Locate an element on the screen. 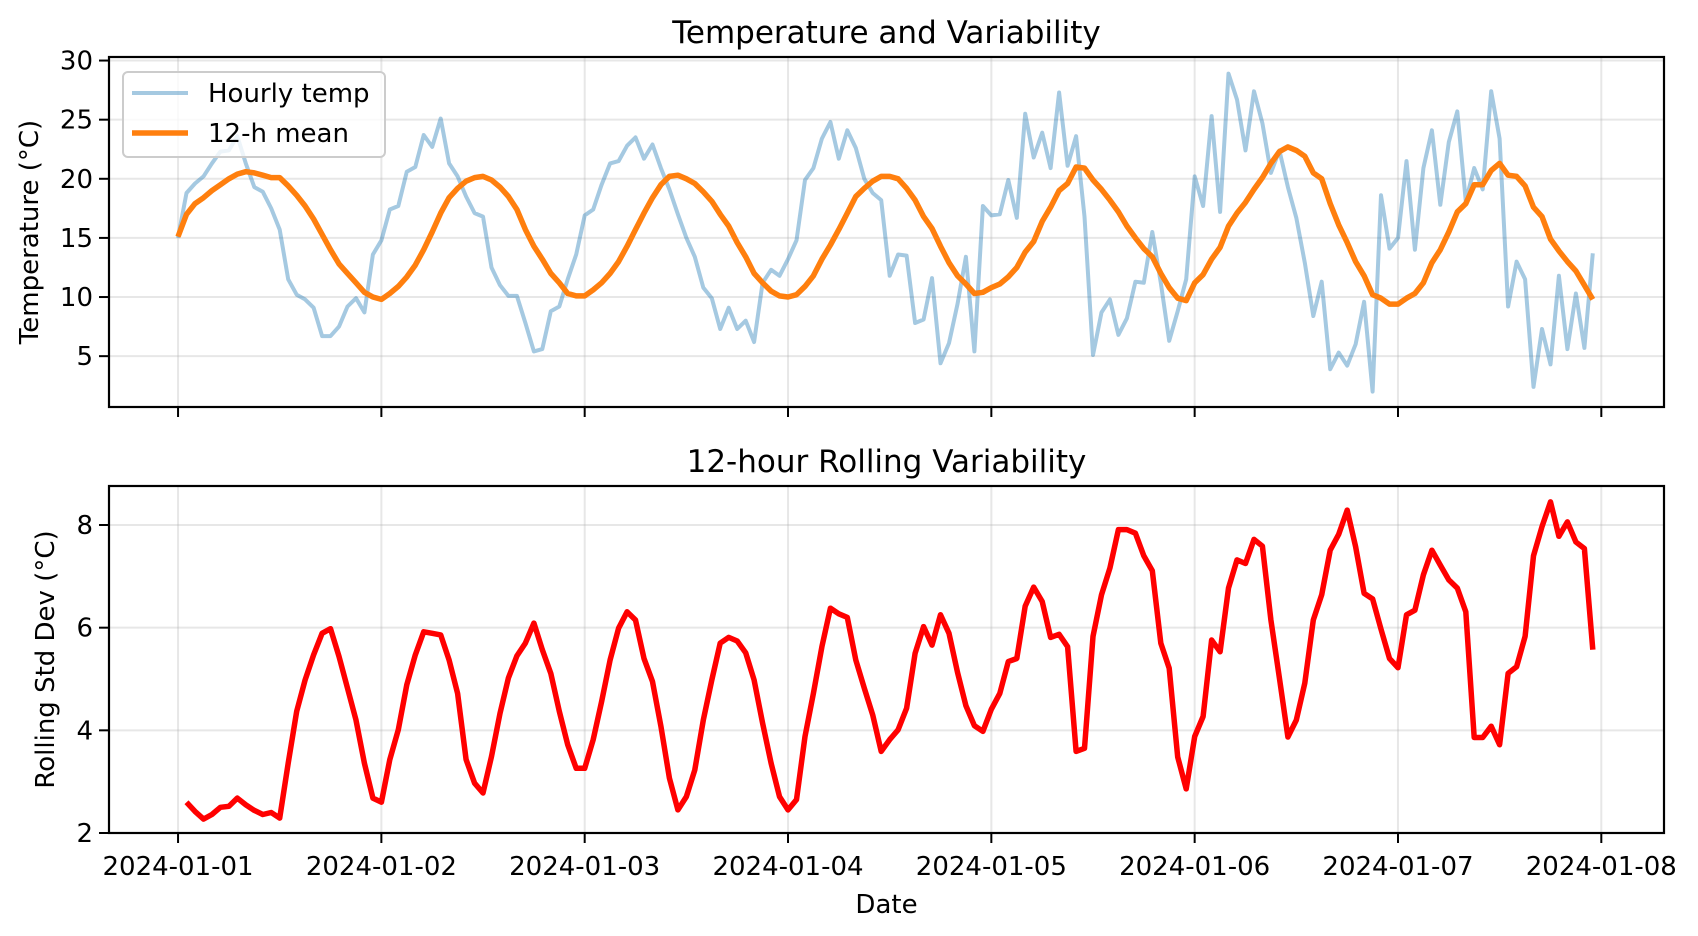  x-tick-label: 2024-01-01 is located at coordinates (177, 867).